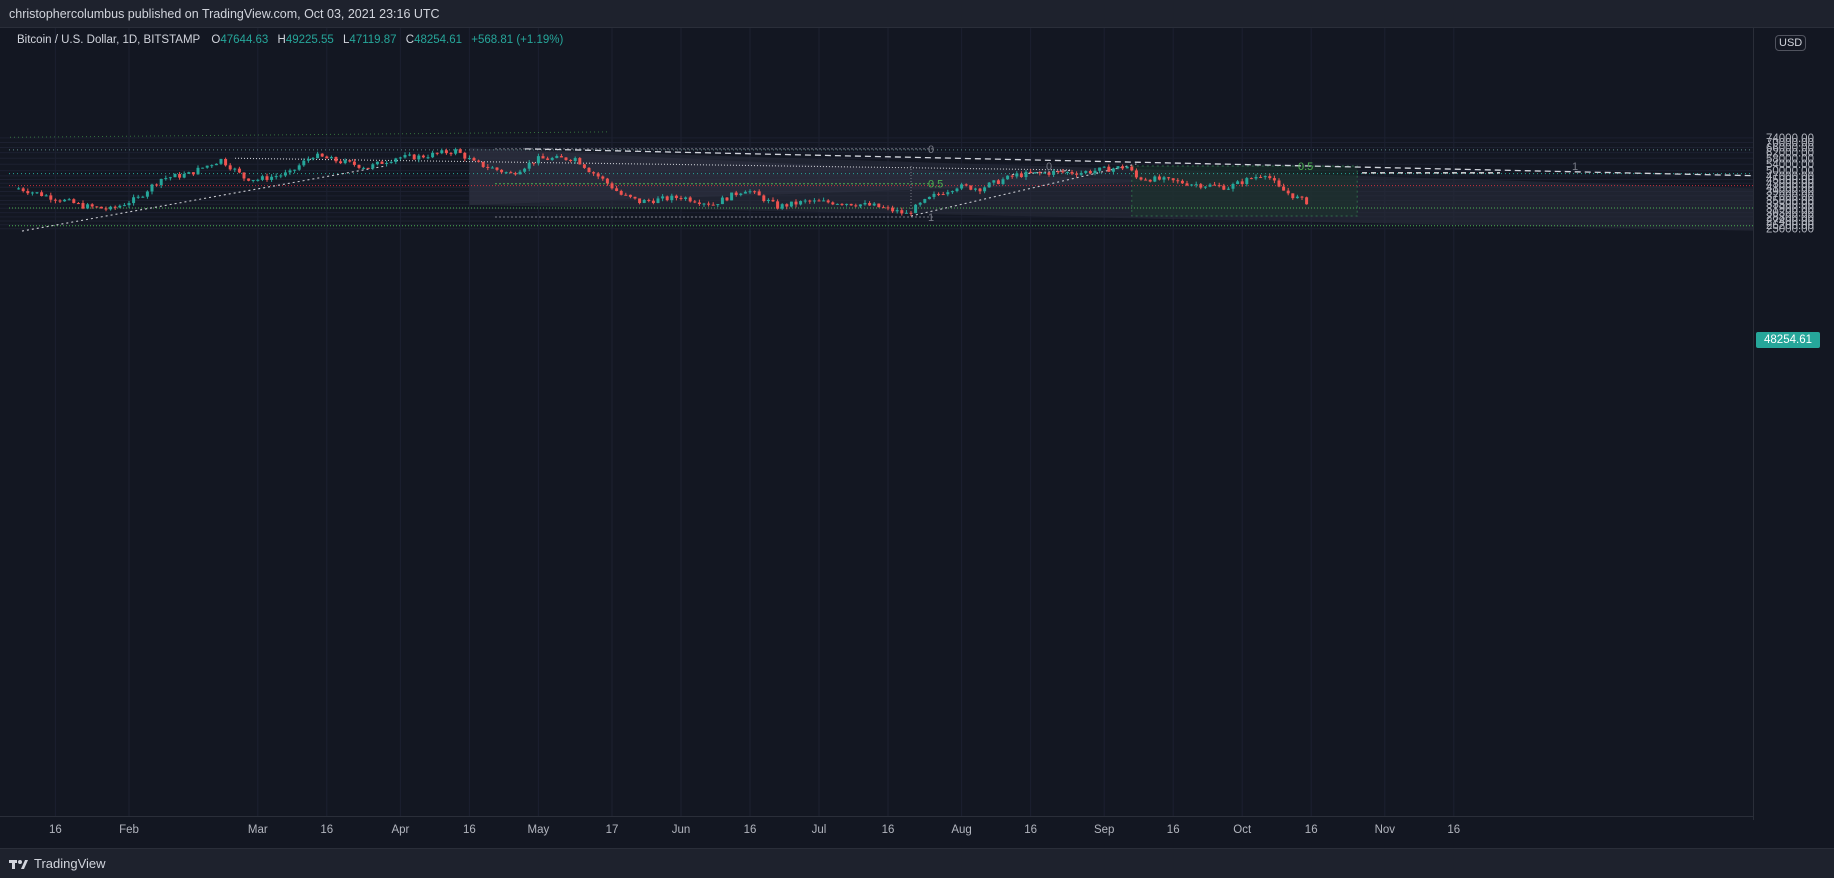 The image size is (1834, 878). What do you see at coordinates (1790, 139) in the screenshot?
I see `price-tick-label: 74000.00` at bounding box center [1790, 139].